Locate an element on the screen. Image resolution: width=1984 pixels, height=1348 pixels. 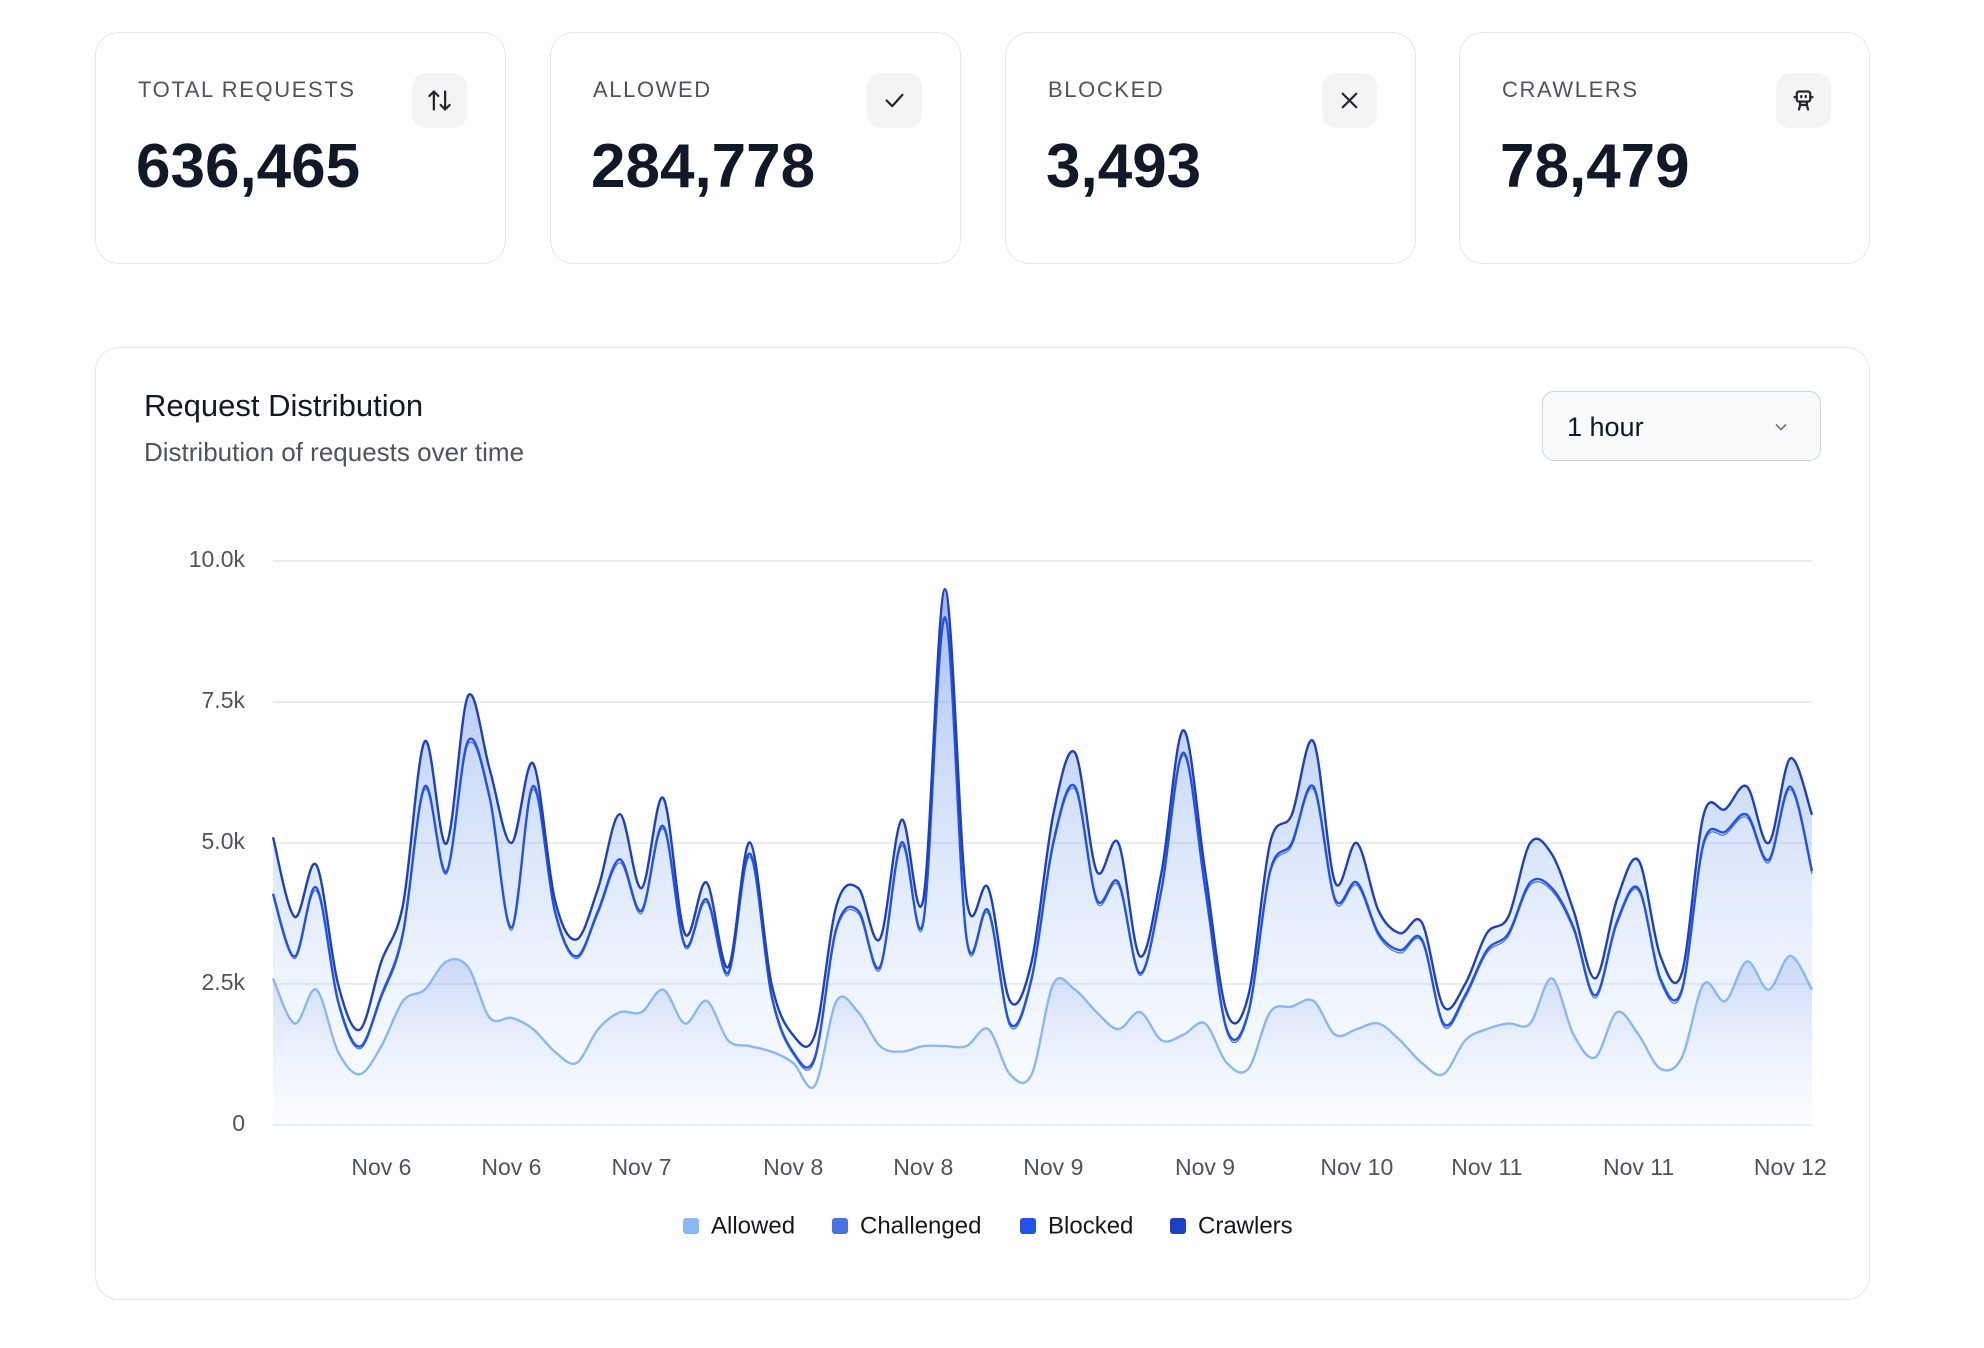
stat-label: TOTAL REQUESTS is located at coordinates (247, 89).